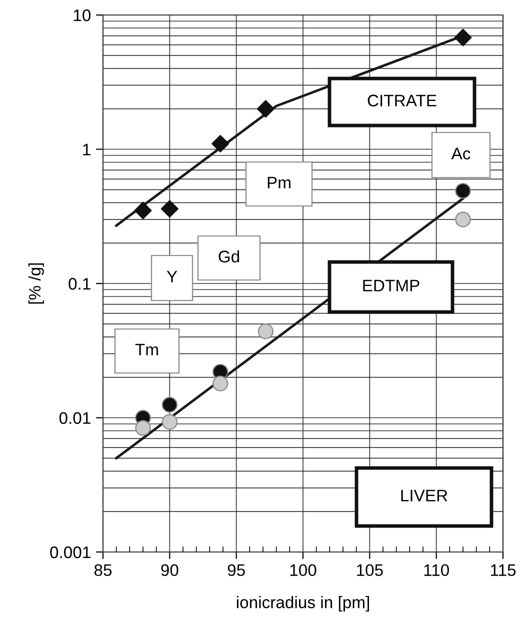 The image size is (525, 622). What do you see at coordinates (302, 604) in the screenshot?
I see `x-axis-title: ionicradius in [pm]` at bounding box center [302, 604].